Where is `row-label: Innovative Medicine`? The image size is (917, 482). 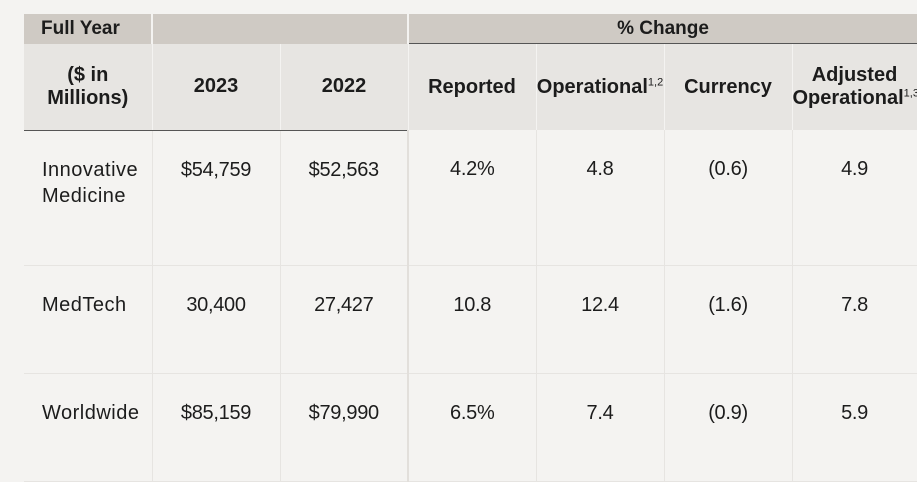 row-label: Innovative Medicine is located at coordinates (88, 198).